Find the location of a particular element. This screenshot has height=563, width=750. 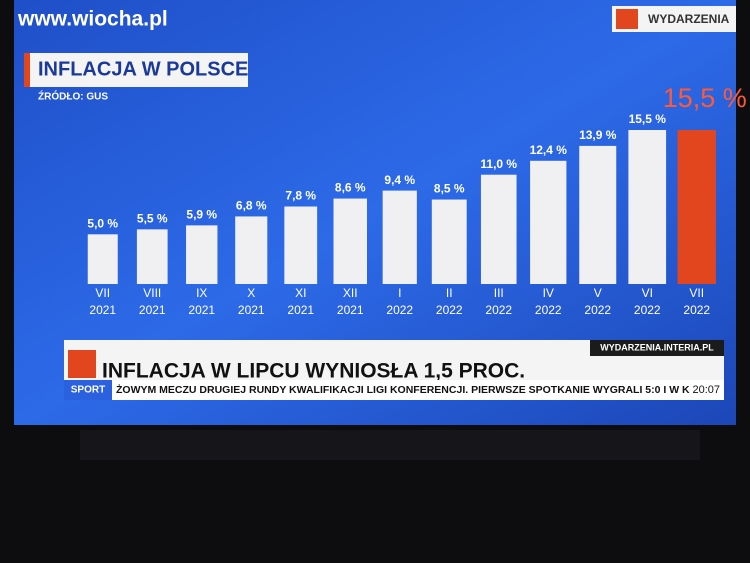

website: WYDARZENIA.INTERIA.PL is located at coordinates (657, 347).